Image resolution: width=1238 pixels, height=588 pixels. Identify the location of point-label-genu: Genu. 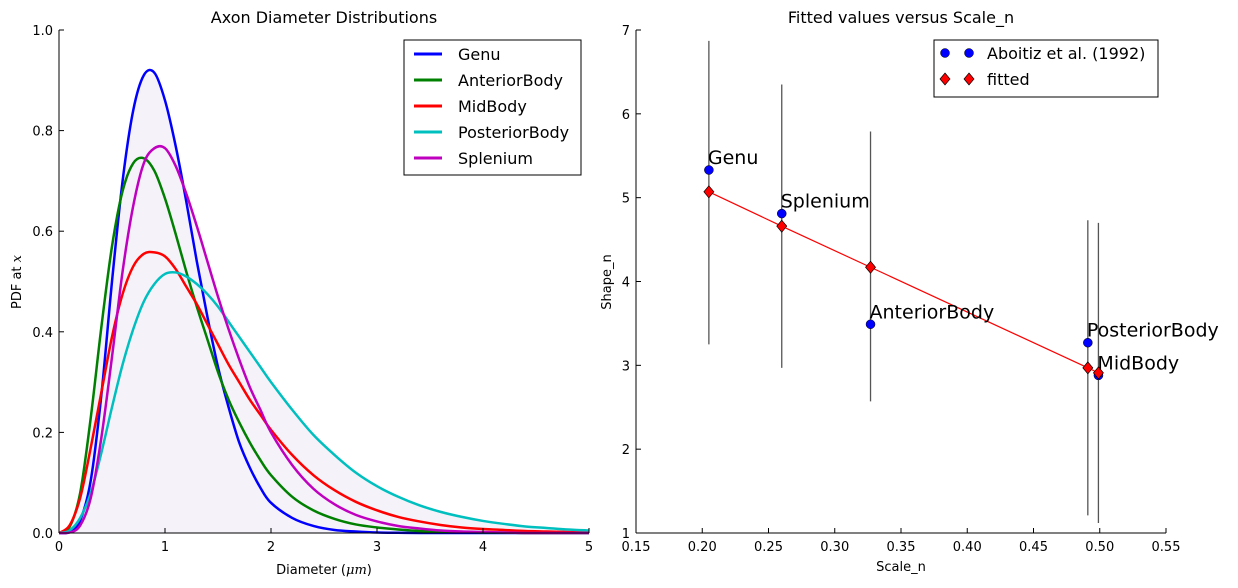
(733, 158).